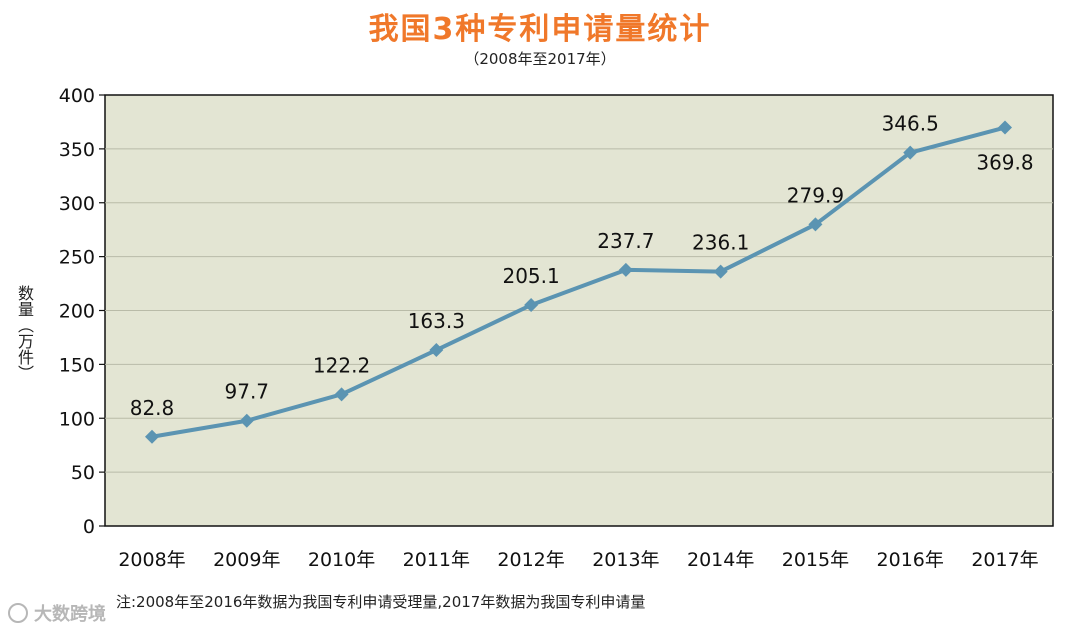 The width and height of the screenshot is (1080, 634). What do you see at coordinates (815, 560) in the screenshot?
I see `x-tick-label: 2015年` at bounding box center [815, 560].